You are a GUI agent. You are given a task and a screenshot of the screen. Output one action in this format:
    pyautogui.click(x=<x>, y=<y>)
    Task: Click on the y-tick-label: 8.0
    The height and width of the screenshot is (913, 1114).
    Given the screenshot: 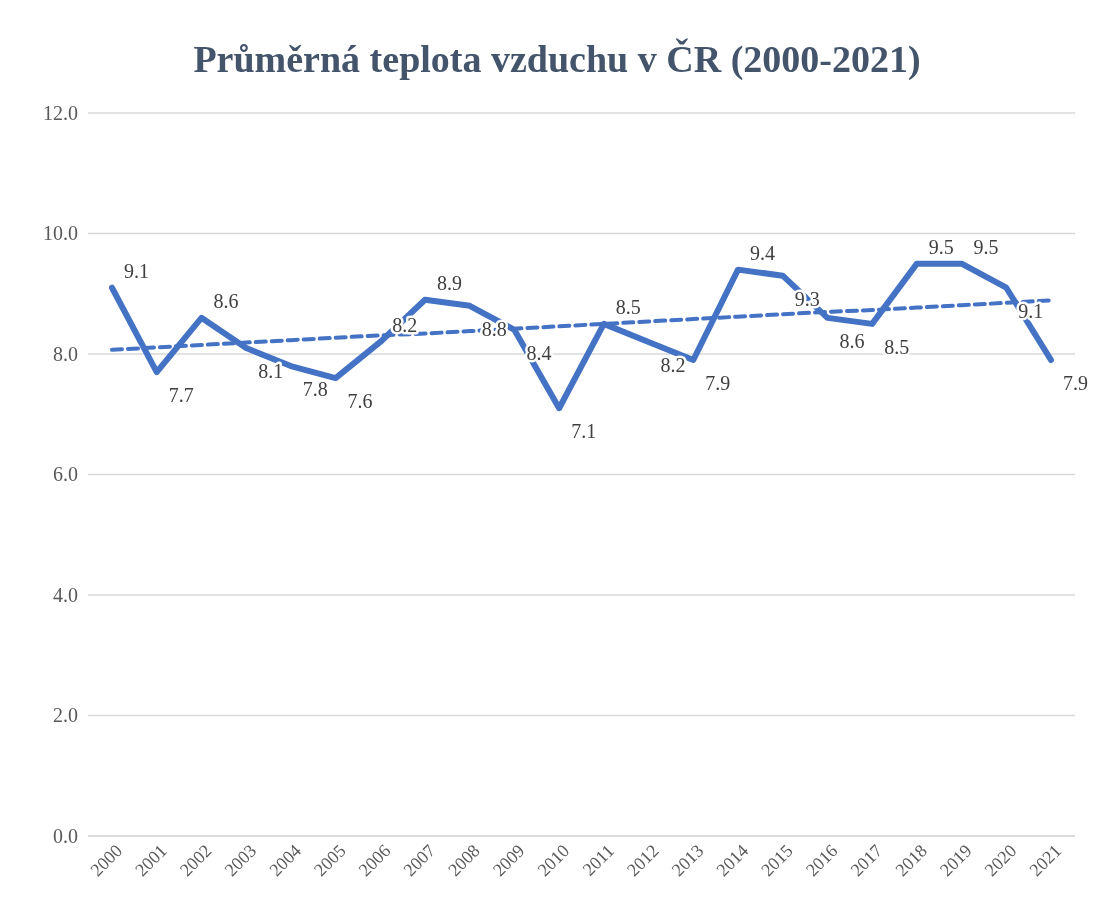 What is the action you would take?
    pyautogui.click(x=65, y=353)
    